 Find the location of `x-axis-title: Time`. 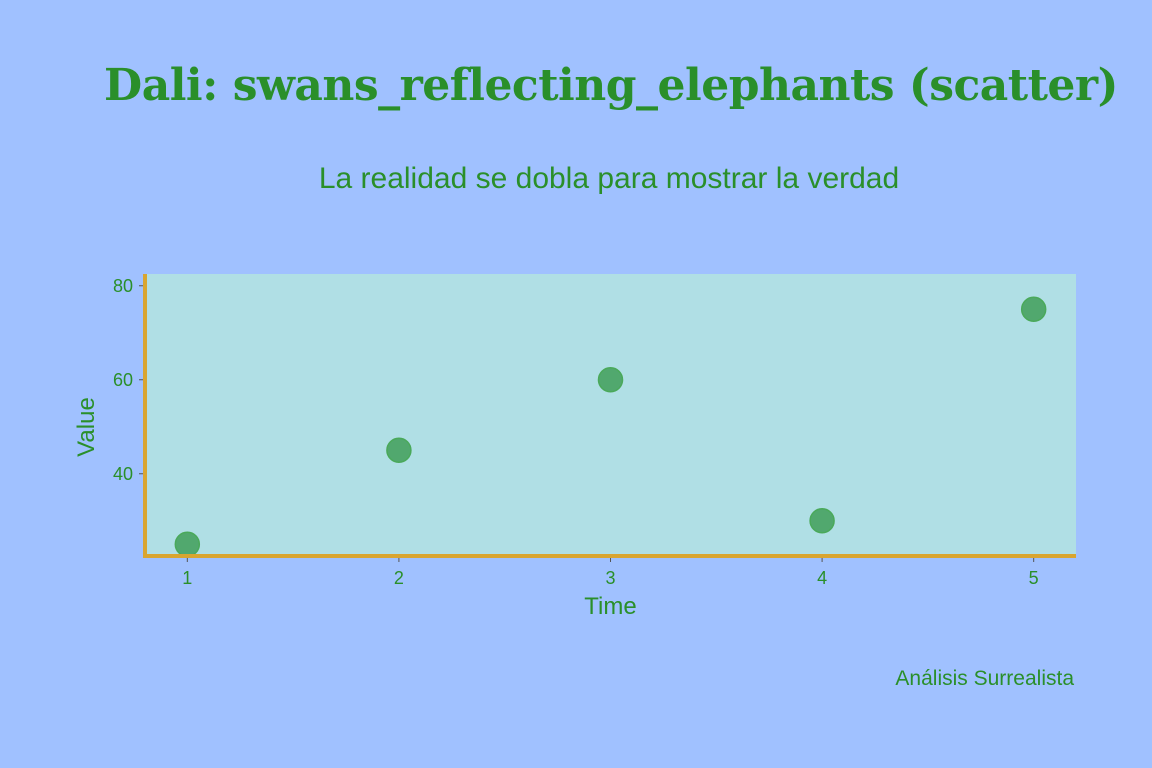

x-axis-title: Time is located at coordinates (610, 606).